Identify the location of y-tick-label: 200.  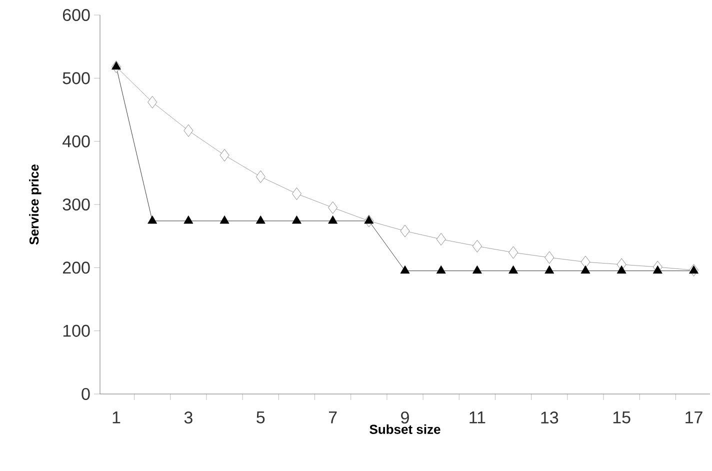
(76, 268).